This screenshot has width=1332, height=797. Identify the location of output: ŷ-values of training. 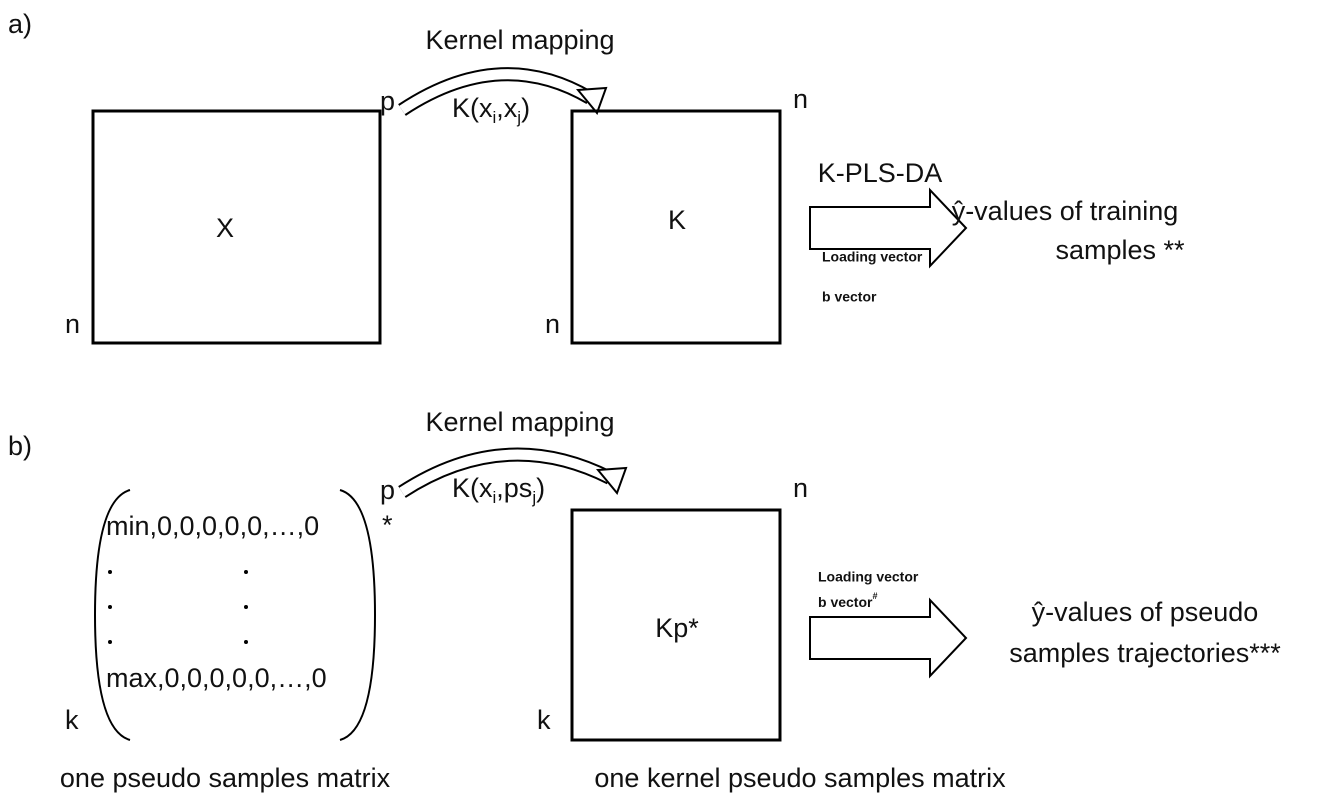
(1065, 211).